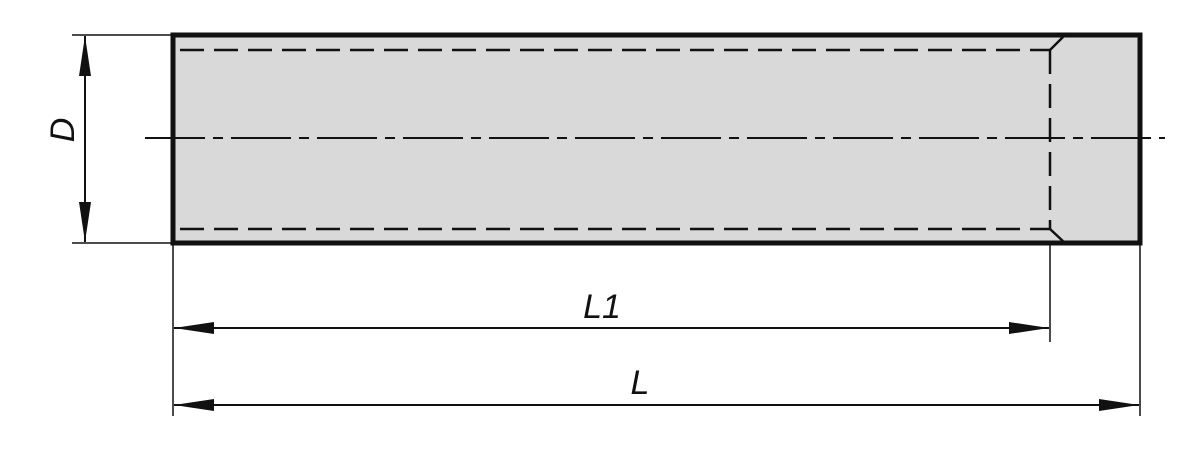 The width and height of the screenshot is (1200, 452). Describe the element at coordinates (640, 383) in the screenshot. I see `length-label: L` at that location.